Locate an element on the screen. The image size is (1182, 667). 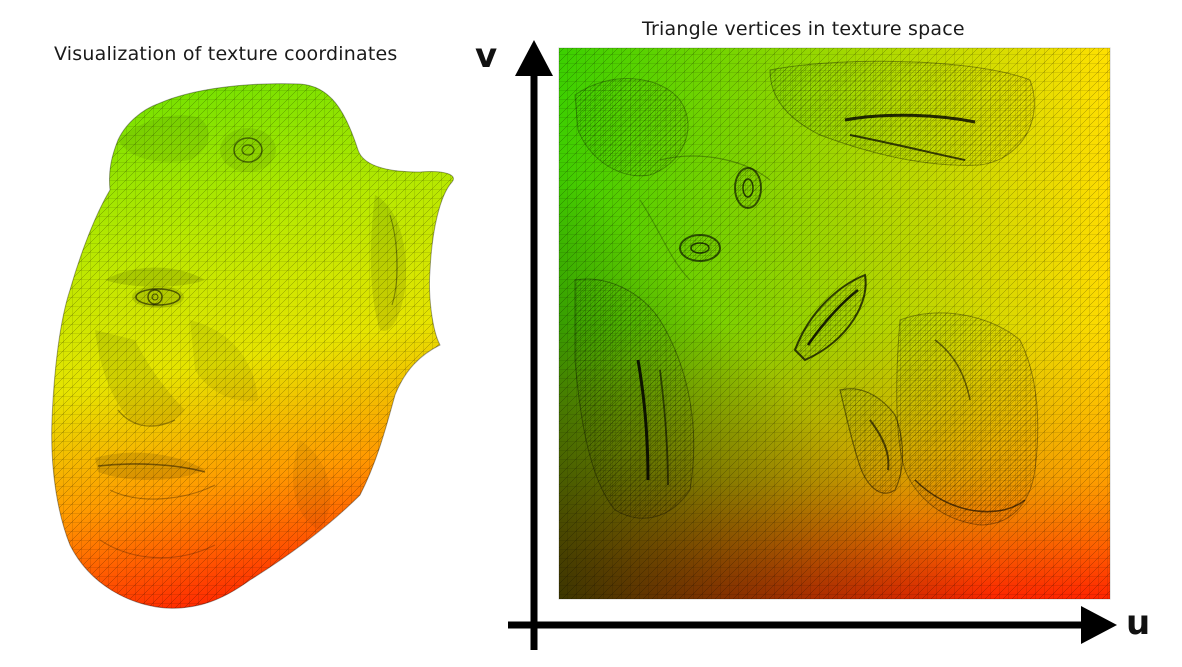
v-axis-arrowhead is located at coordinates (534, 58).